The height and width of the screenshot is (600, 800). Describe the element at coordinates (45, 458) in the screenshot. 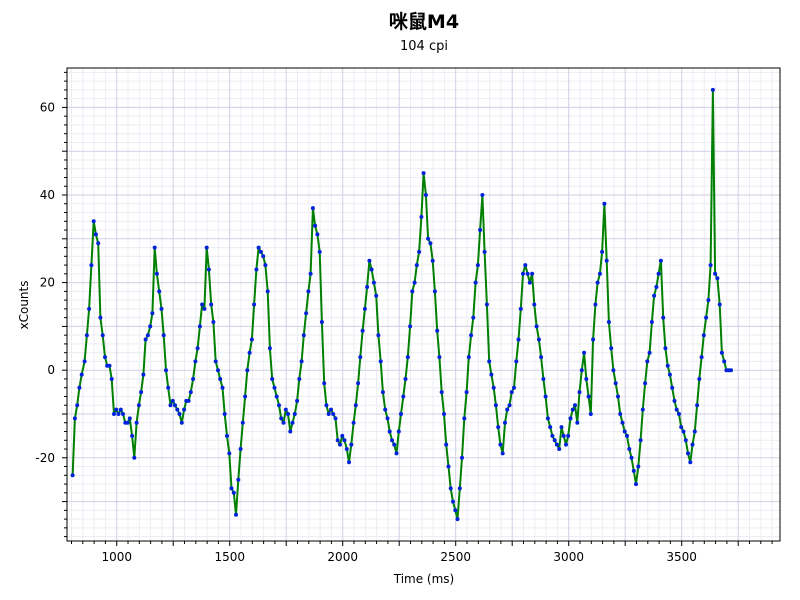

I see `y-tick-label: -20` at that location.